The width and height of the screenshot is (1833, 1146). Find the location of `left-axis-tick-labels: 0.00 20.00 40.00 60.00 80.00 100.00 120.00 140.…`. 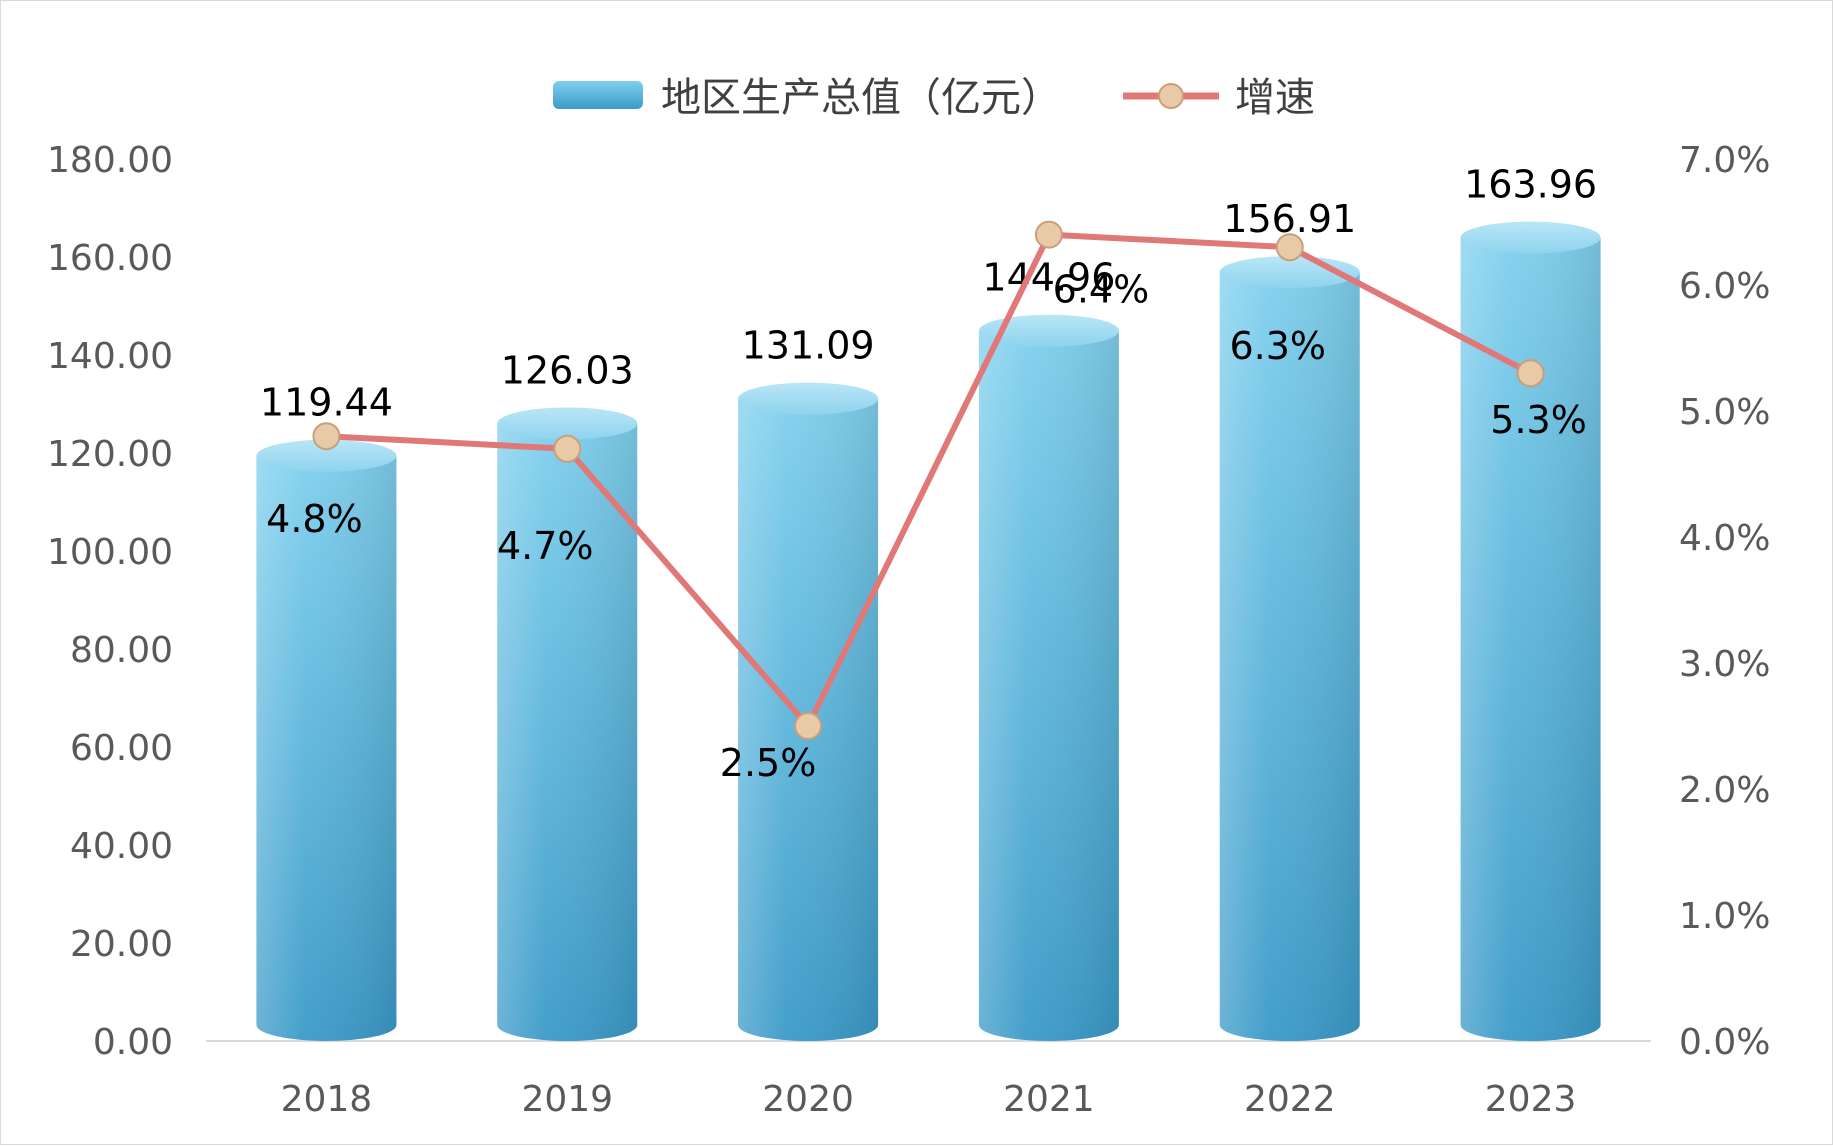

left-axis-tick-labels: 0.00 20.00 40.00 60.00 80.00 100.00 120.00 140.… is located at coordinates (110, 601).